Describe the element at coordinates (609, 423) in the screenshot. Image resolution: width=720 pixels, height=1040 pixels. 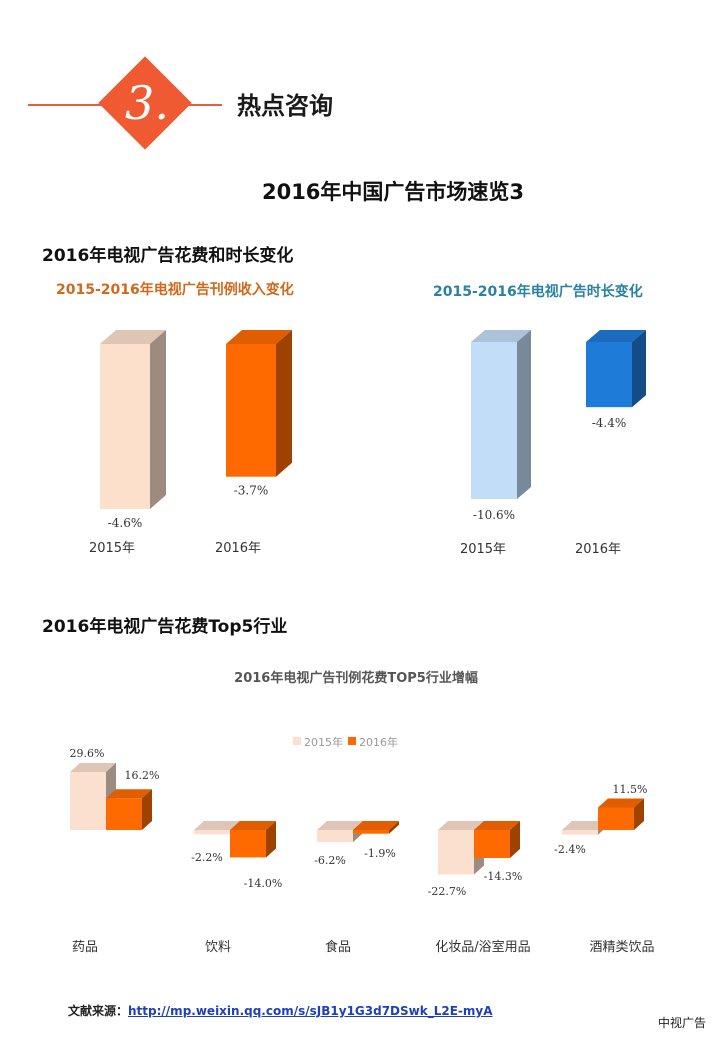
I see `chart2-value-label-1: -4.4%` at that location.